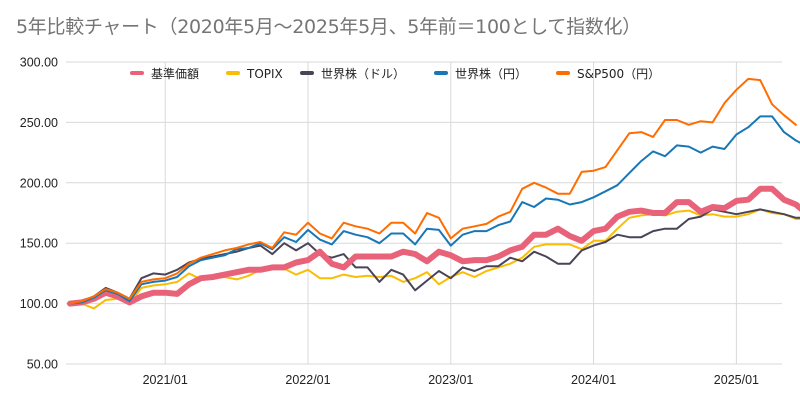  I want to click on legend-item: TOPIX, so click(254, 74).